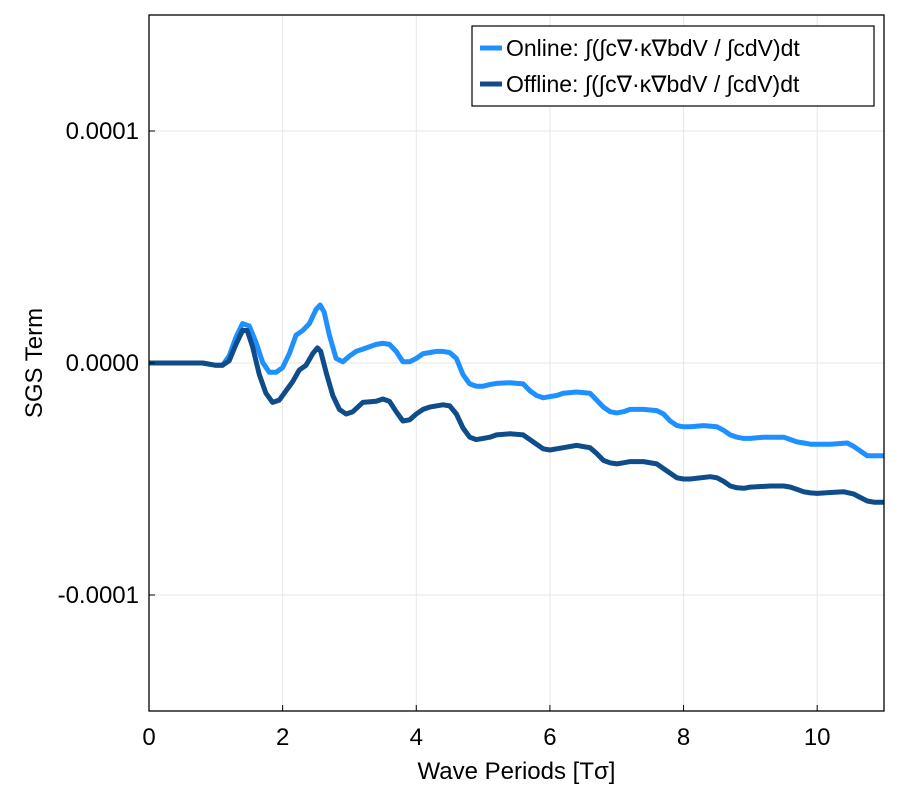  What do you see at coordinates (282, 737) in the screenshot?
I see `x-tick-label: 2` at bounding box center [282, 737].